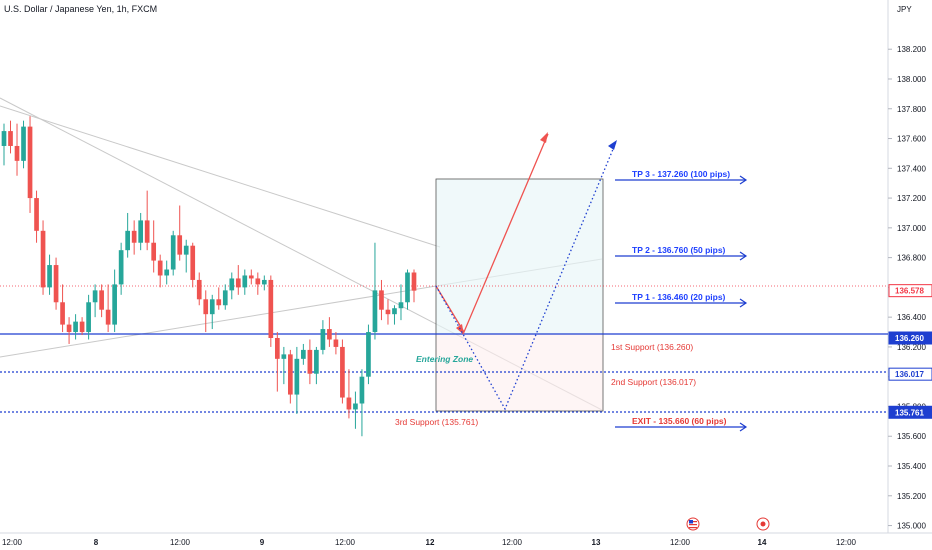 The image size is (932, 550). I want to click on price-tick-label: 136.800, so click(911, 258).